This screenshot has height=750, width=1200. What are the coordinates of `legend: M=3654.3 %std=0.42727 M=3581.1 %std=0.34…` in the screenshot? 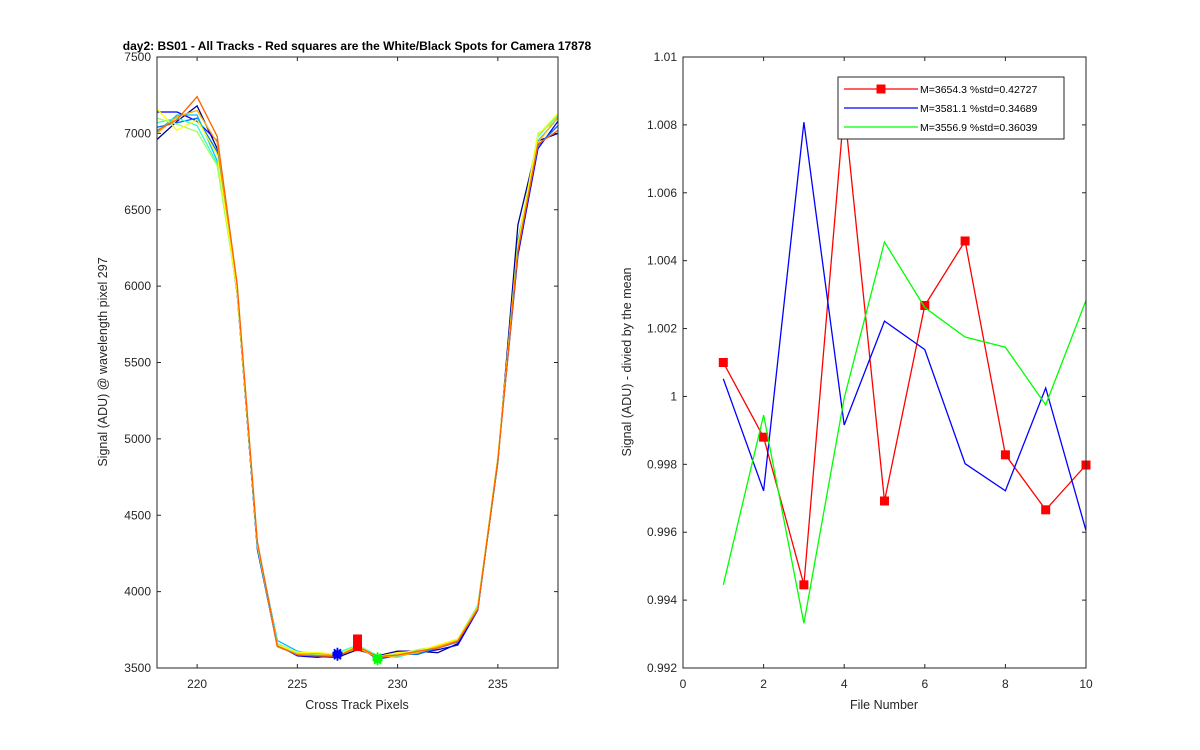 It's located at (951, 108).